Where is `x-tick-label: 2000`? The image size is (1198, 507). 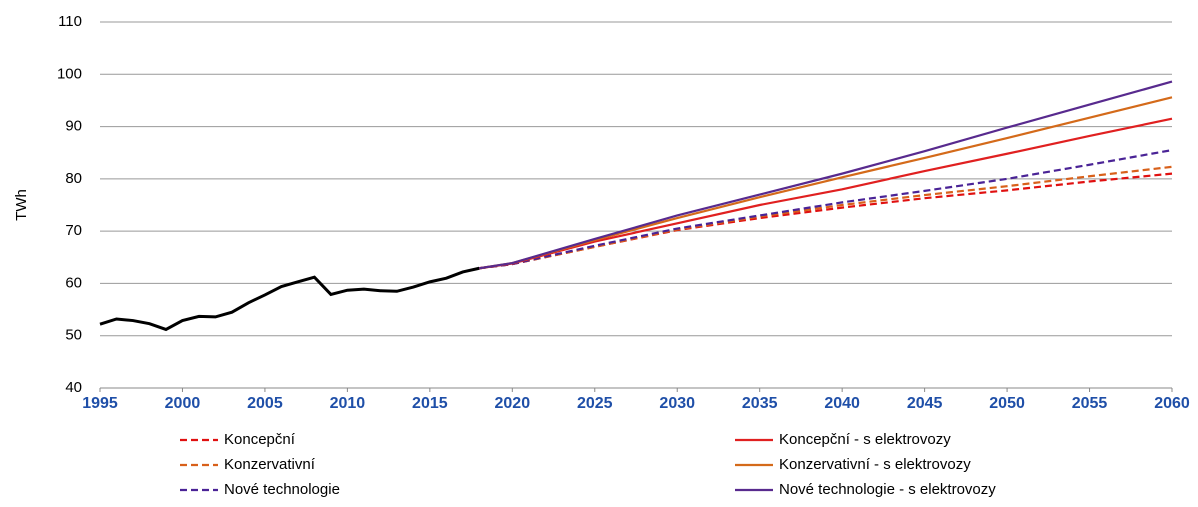
x-tick-label: 2000 is located at coordinates (183, 403).